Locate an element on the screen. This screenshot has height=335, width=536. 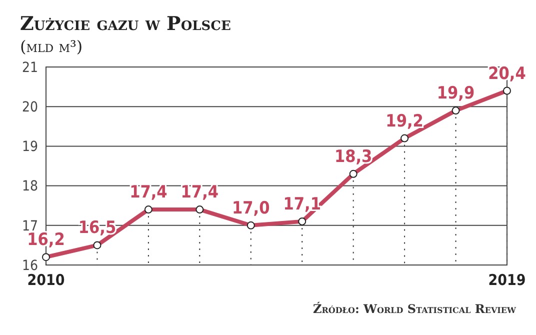
y-tick-label: 20 is located at coordinates (30, 108).